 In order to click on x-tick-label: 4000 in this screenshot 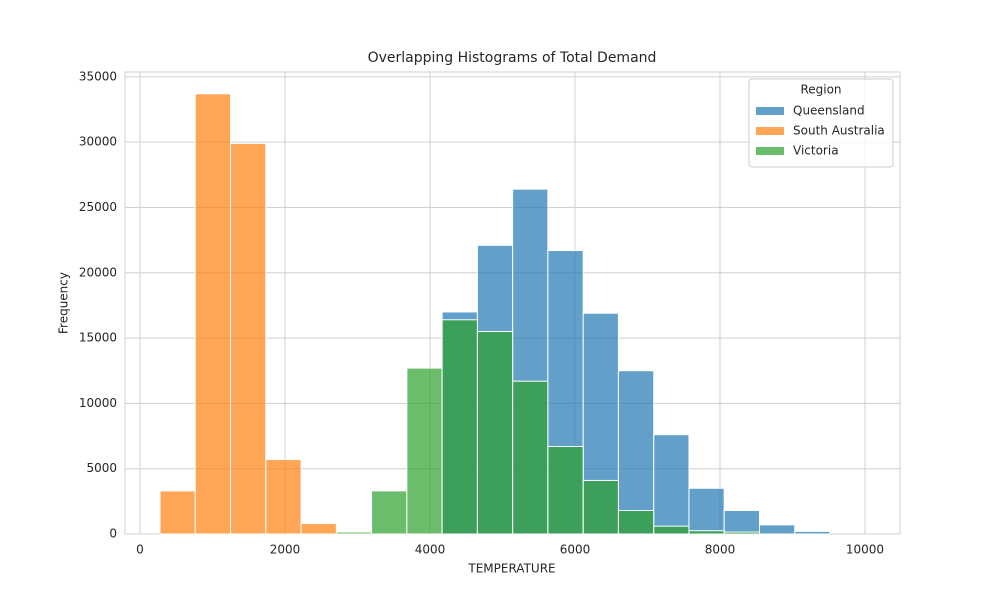, I will do `click(430, 550)`.